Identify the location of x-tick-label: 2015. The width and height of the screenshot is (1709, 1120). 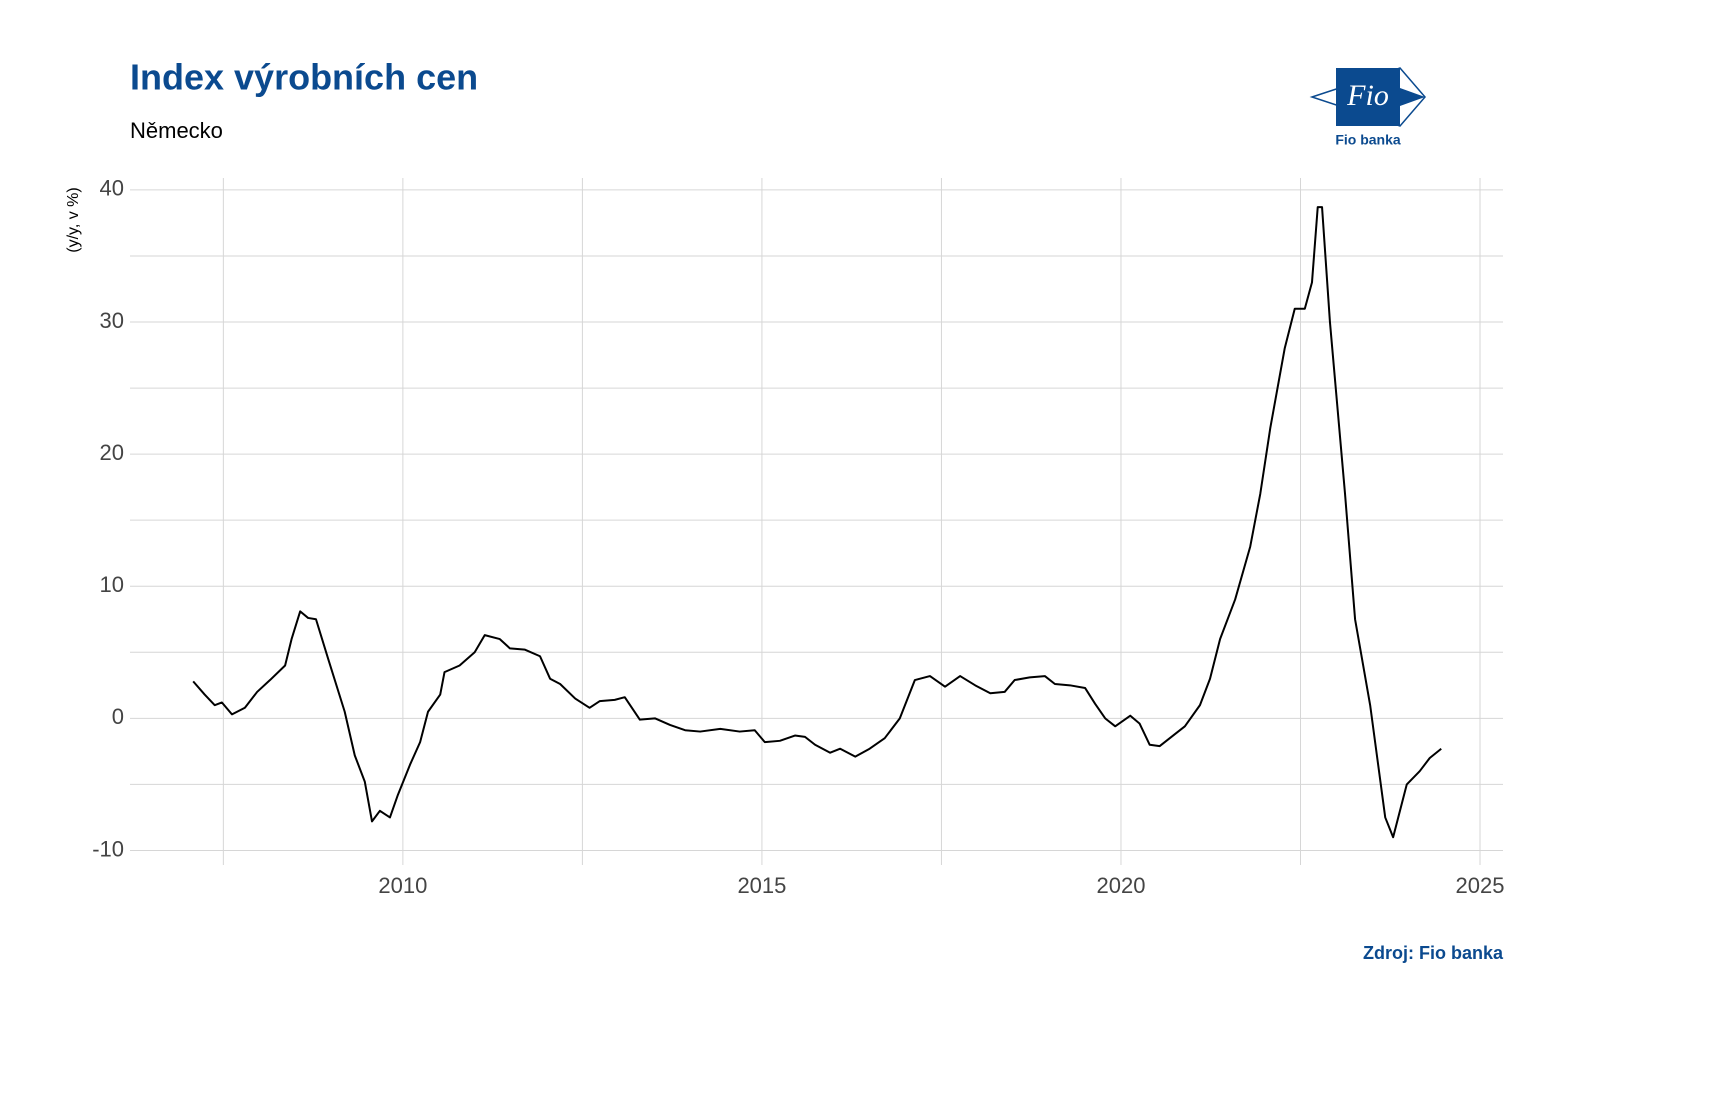
(761, 885).